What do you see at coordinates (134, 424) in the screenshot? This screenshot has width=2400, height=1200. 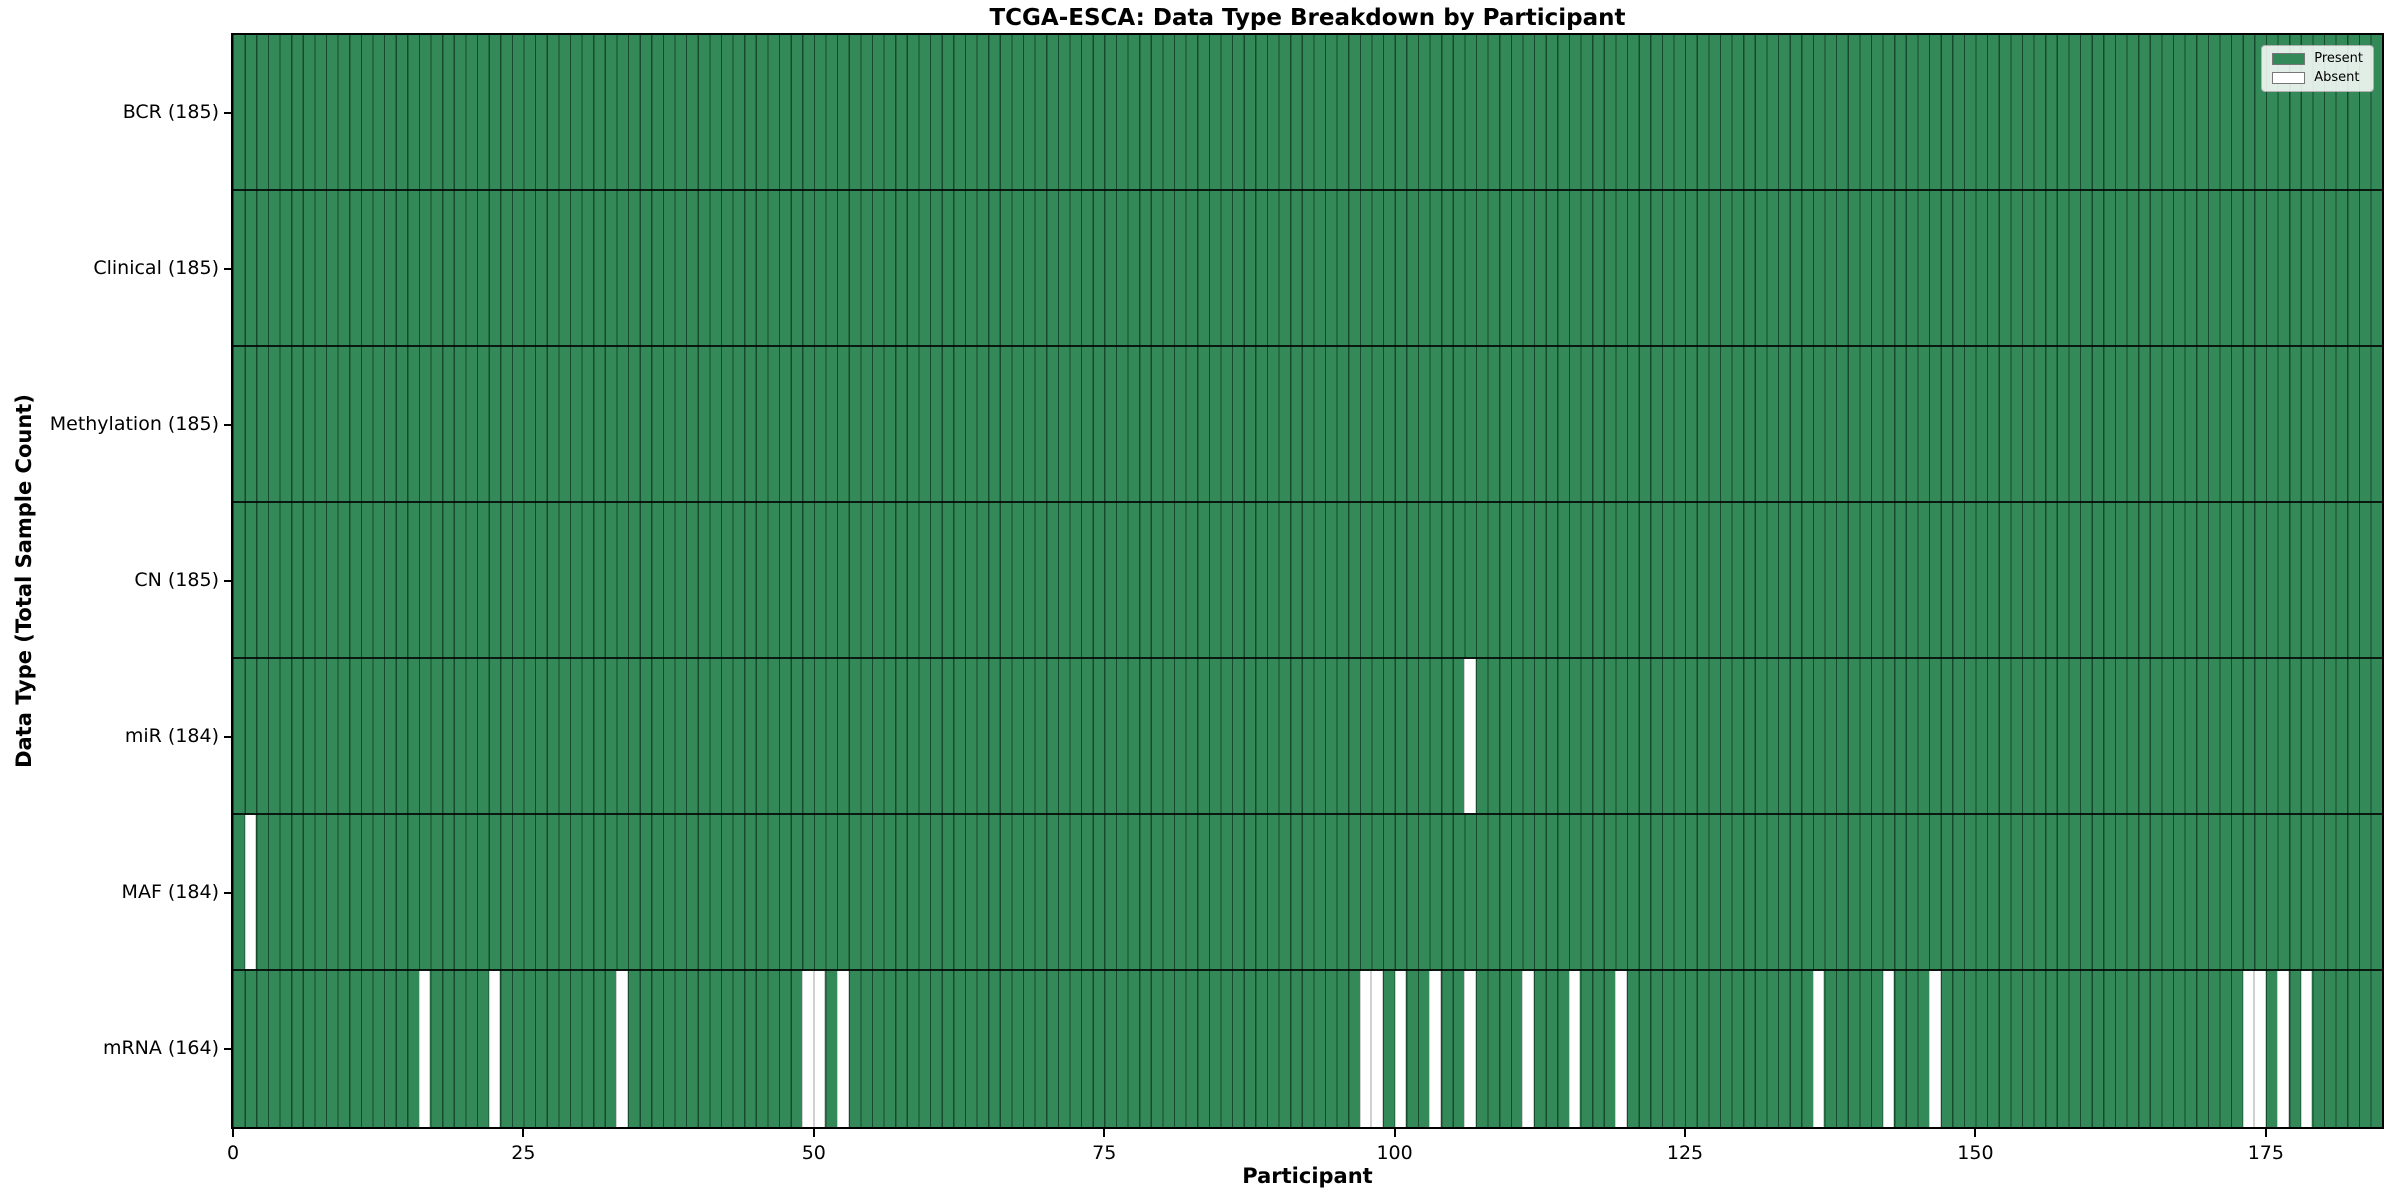 I see `y-tick-label: Methylation (185)` at bounding box center [134, 424].